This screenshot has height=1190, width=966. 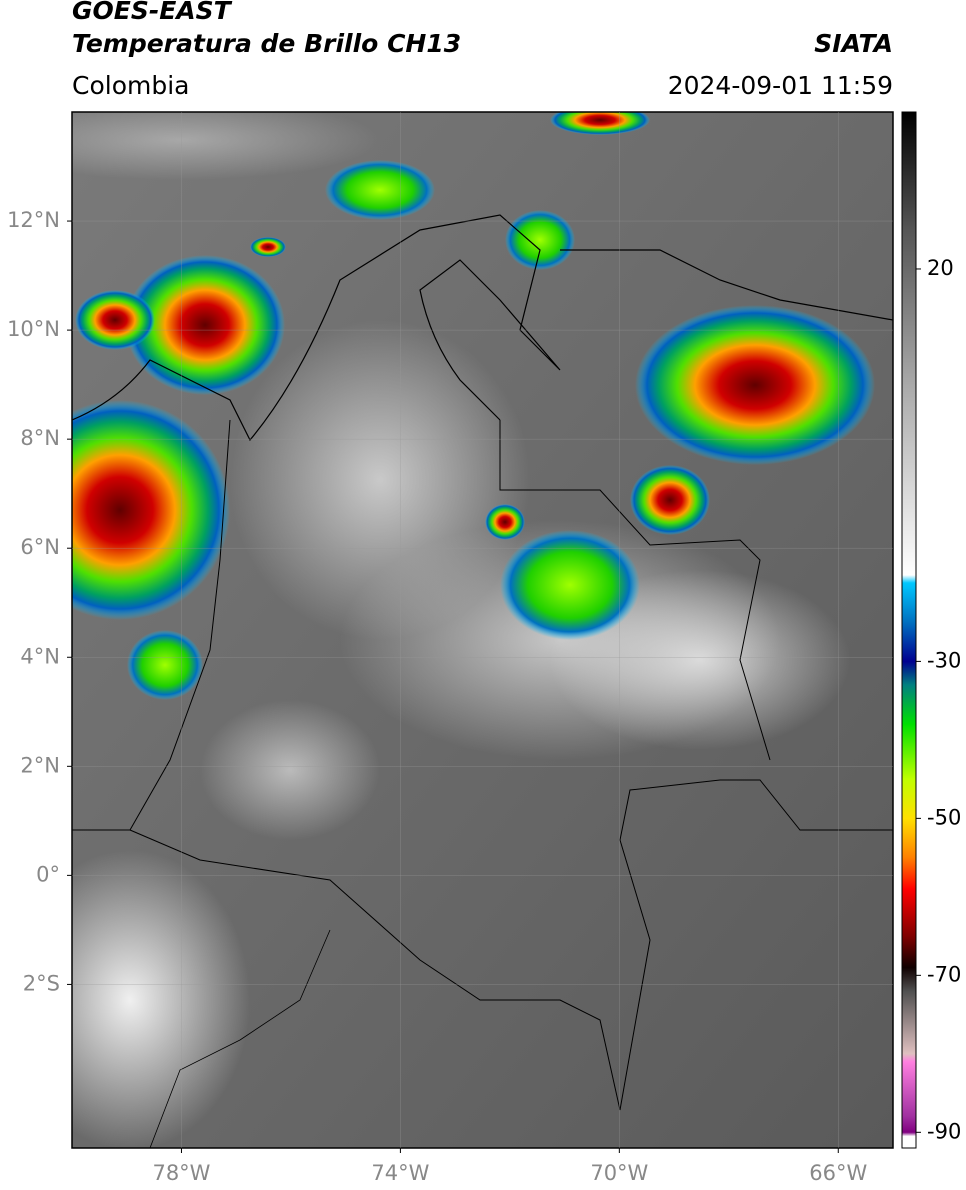 What do you see at coordinates (40, 765) in the screenshot?
I see `y-tick-label: 2°N` at bounding box center [40, 765].